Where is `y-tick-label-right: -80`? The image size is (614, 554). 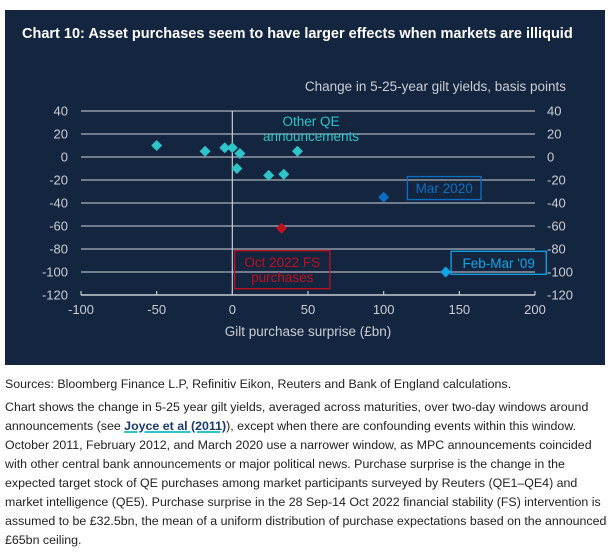 y-tick-label-right: -80 is located at coordinates (556, 249).